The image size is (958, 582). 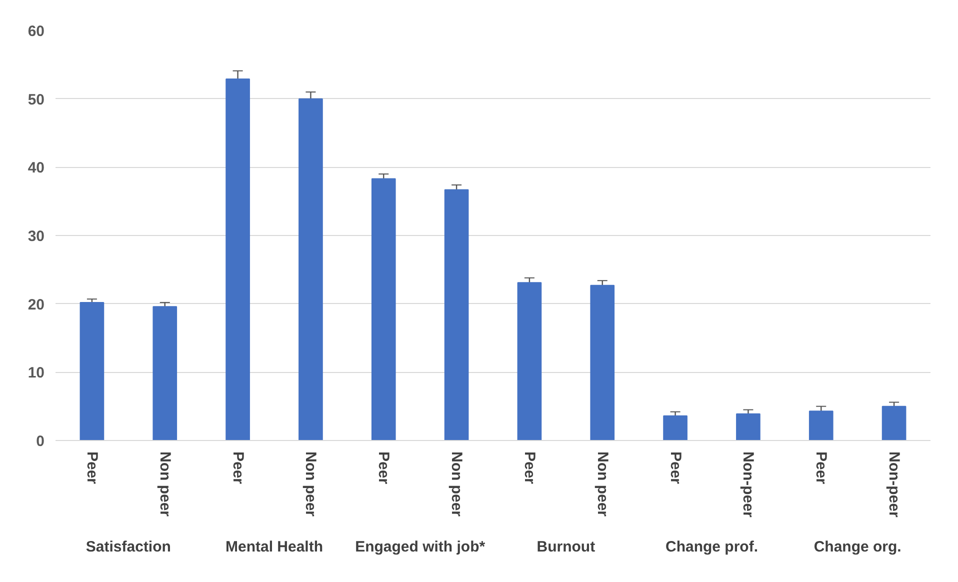 I want to click on y-tick-label: 10, so click(x=36, y=373).